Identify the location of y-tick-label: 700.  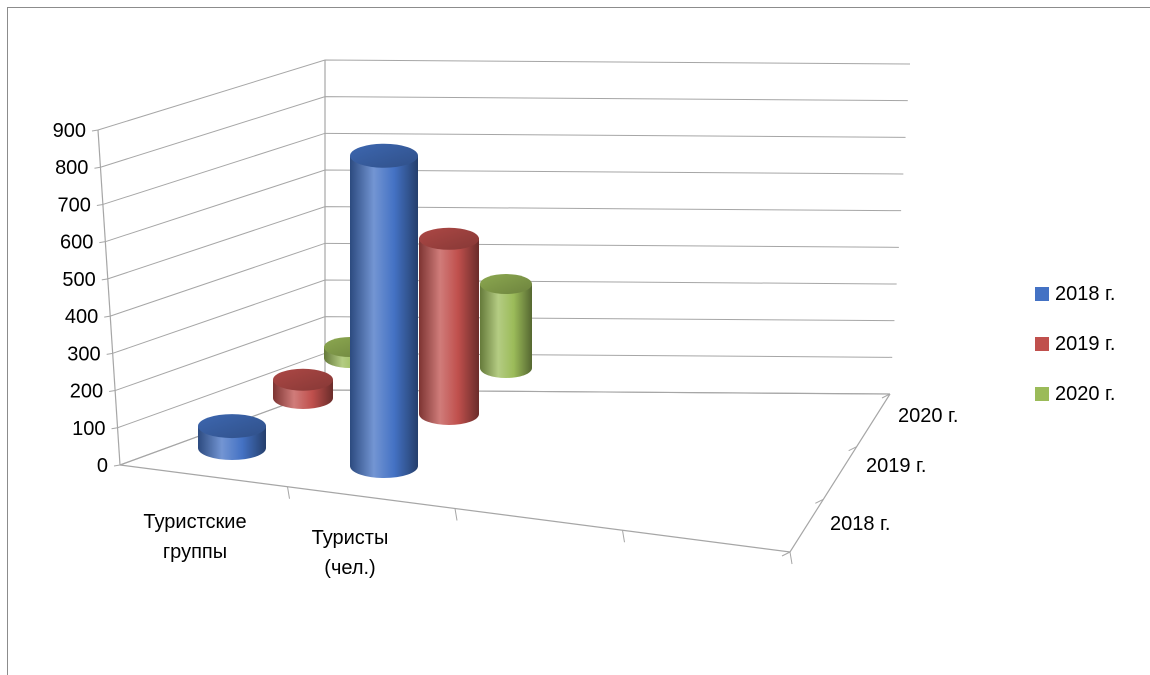
(74, 205).